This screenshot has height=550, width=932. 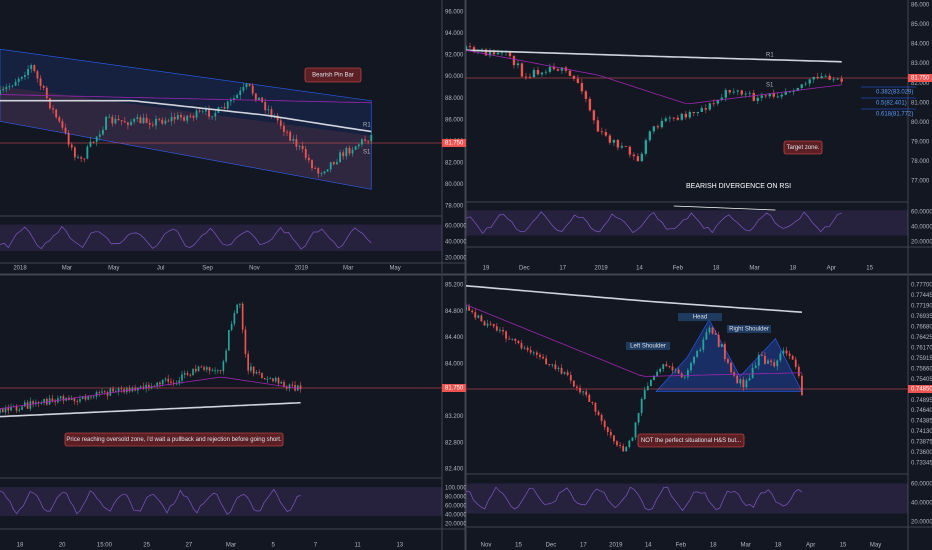 What do you see at coordinates (186, 119) in the screenshot?
I see `channel` at bounding box center [186, 119].